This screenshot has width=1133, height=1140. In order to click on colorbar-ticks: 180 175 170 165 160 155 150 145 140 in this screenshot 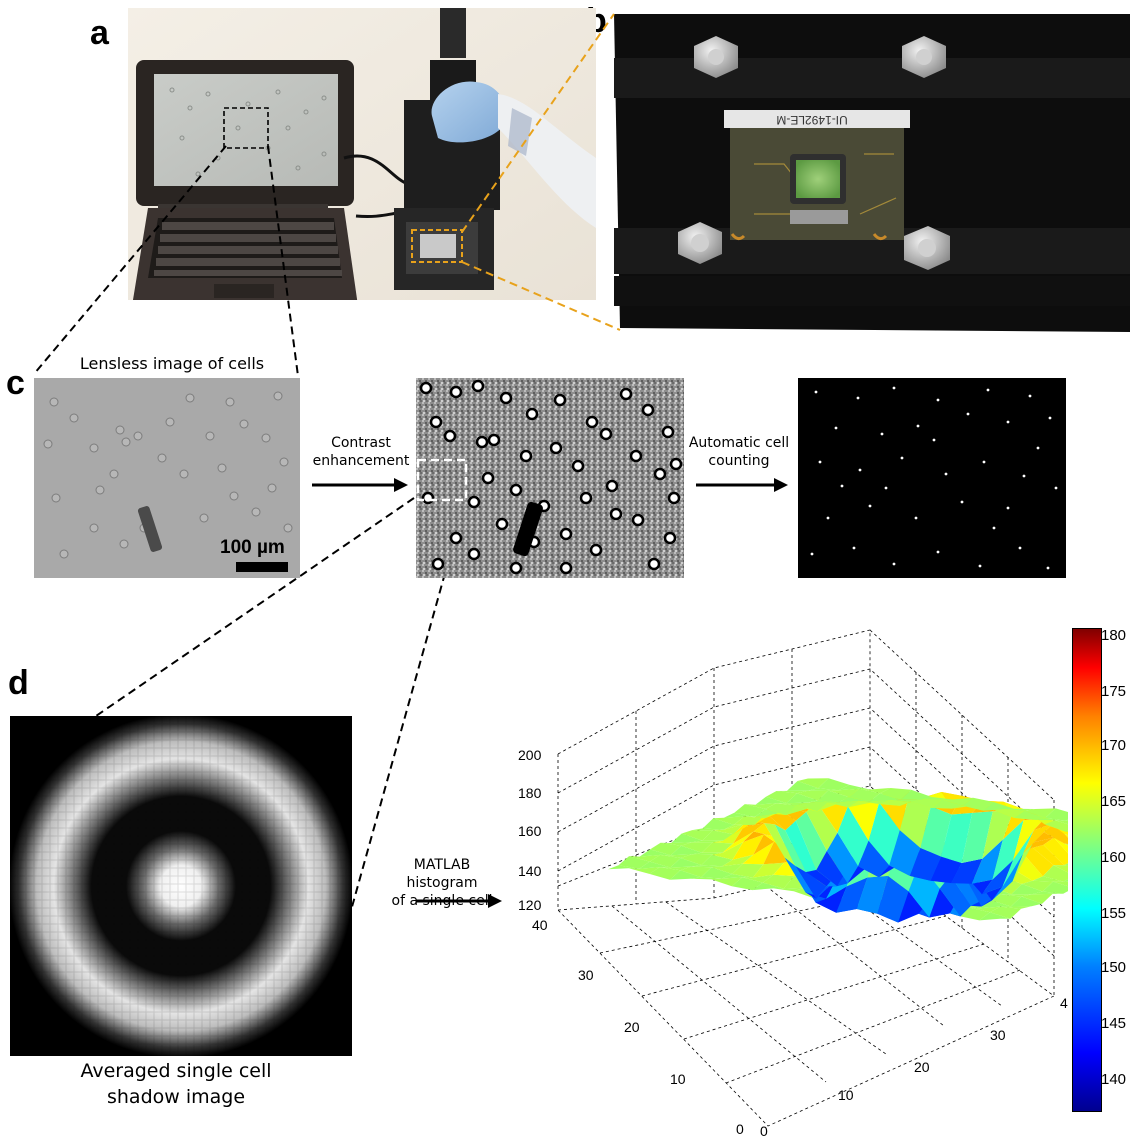, I will do `click(1116, 870)`.